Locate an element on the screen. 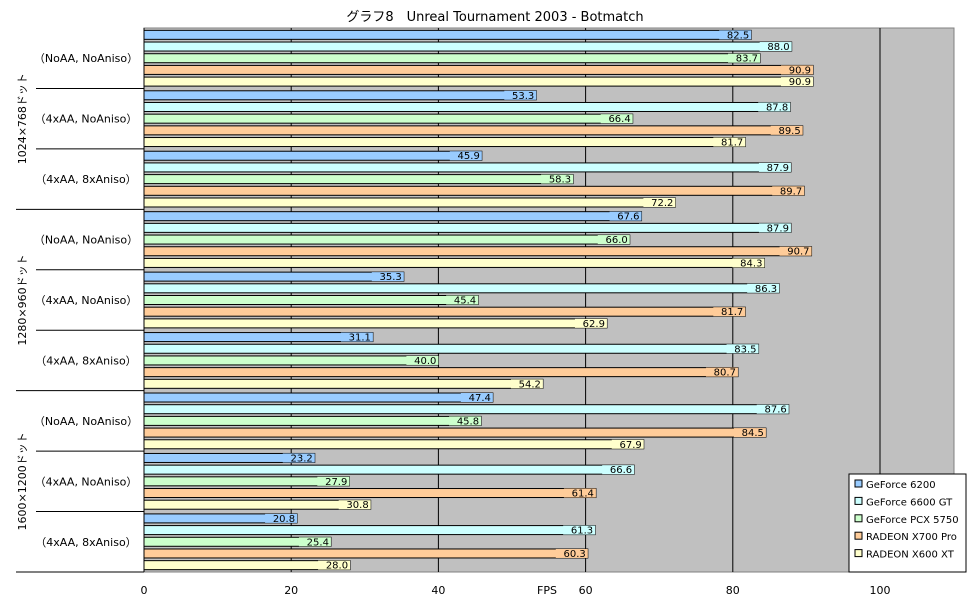 The width and height of the screenshot is (972, 604). data-label: 89.5 is located at coordinates (789, 131).